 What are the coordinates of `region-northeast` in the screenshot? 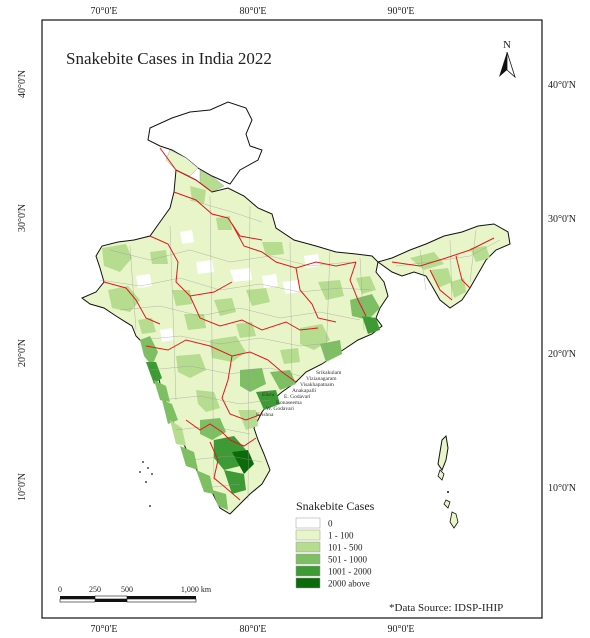 It's located at (443, 266).